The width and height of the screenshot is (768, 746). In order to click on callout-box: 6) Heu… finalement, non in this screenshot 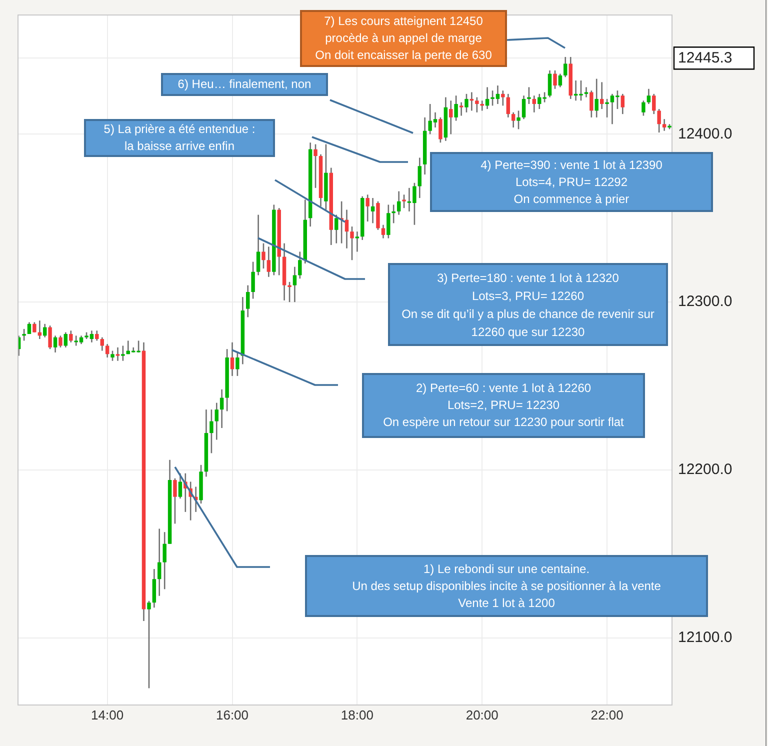, I will do `click(244, 84)`.